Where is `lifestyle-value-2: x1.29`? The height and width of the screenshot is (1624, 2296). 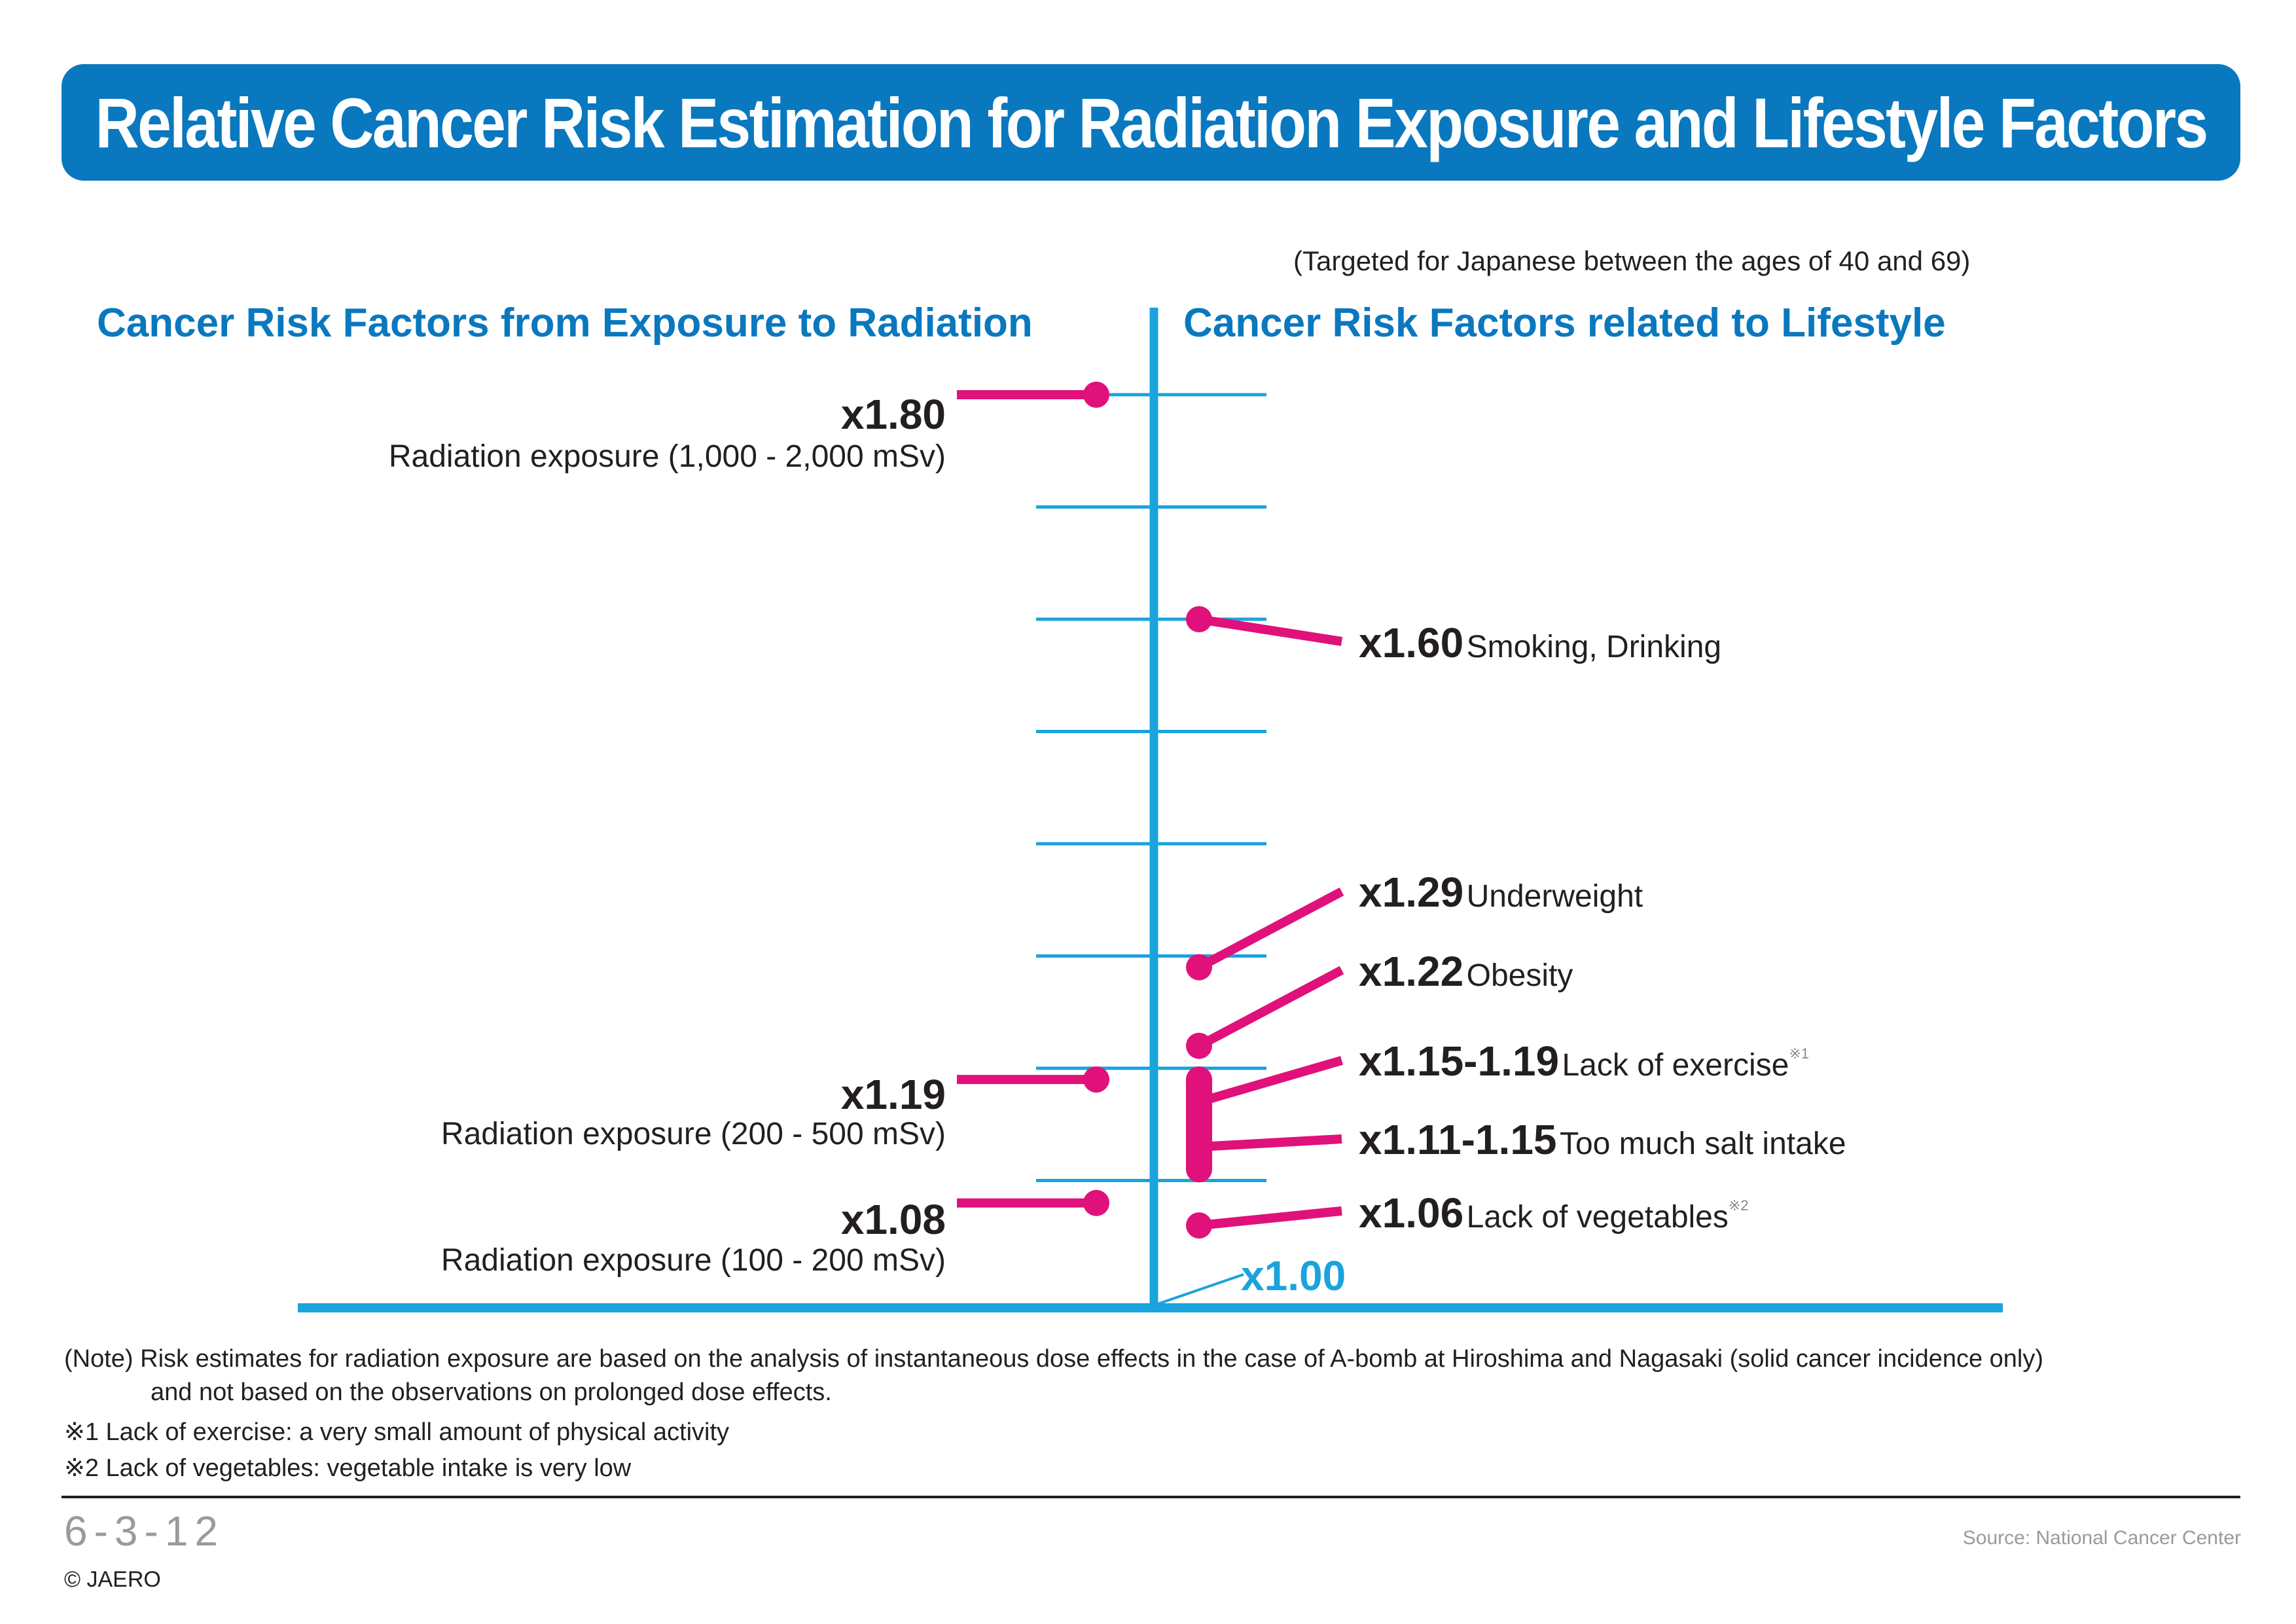
lifestyle-value-2: x1.29 is located at coordinates (1411, 892).